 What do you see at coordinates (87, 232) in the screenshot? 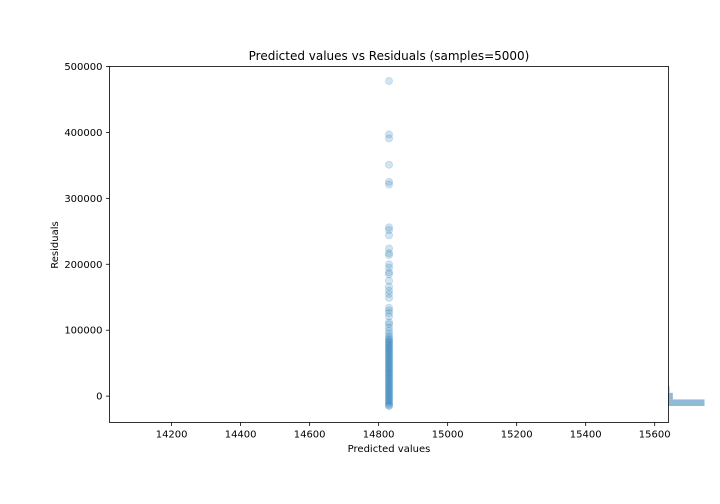
I see `y-axis-ticks: 0 100000 200000 300000 400000 500000` at bounding box center [87, 232].